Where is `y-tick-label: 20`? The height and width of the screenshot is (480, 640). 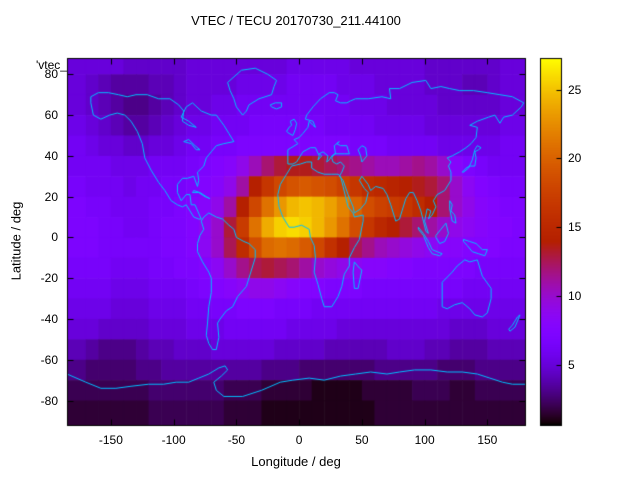 y-tick-label: 20 is located at coordinates (51, 196).